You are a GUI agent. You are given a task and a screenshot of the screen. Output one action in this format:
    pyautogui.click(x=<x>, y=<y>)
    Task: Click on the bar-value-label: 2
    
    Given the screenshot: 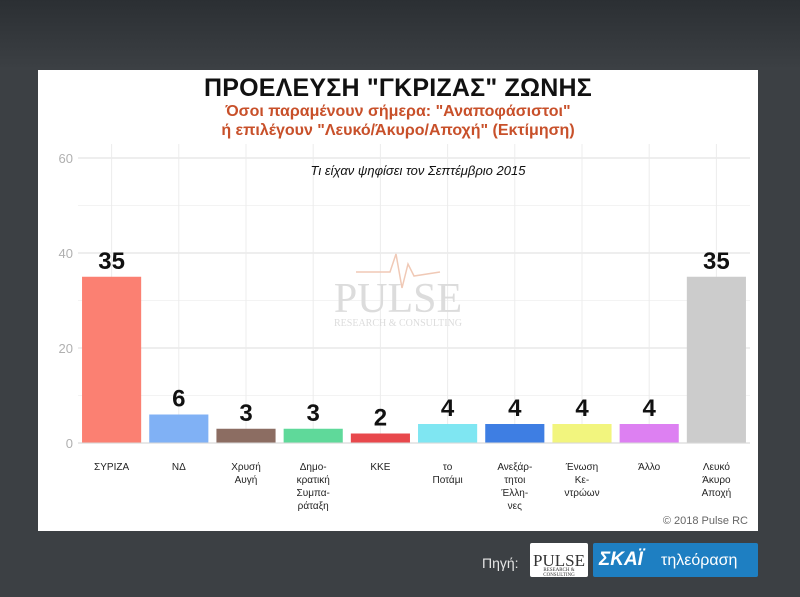 What is the action you would take?
    pyautogui.click(x=380, y=418)
    